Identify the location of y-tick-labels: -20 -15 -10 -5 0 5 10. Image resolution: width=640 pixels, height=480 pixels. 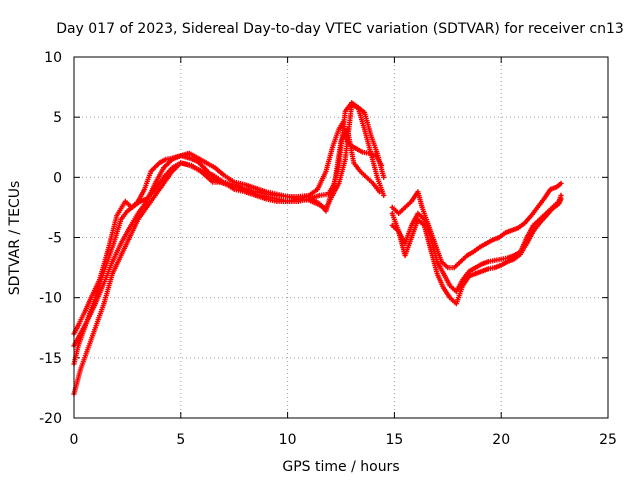
(50, 238).